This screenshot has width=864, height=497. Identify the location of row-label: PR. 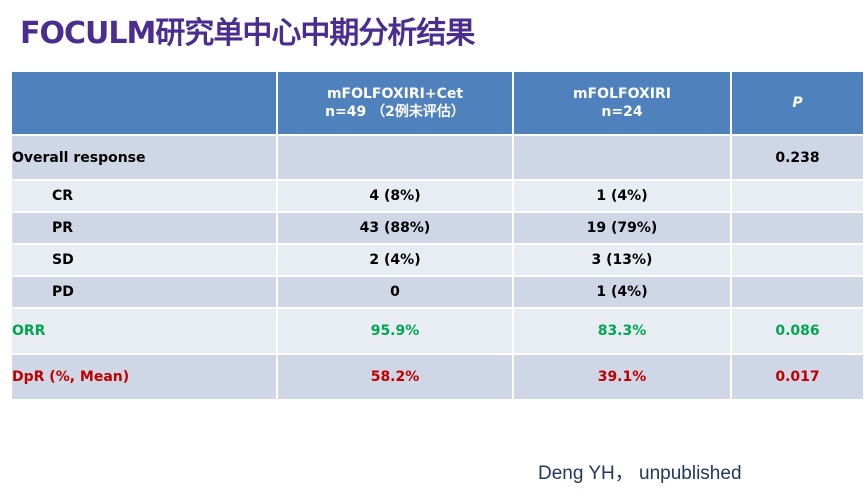
(144, 228).